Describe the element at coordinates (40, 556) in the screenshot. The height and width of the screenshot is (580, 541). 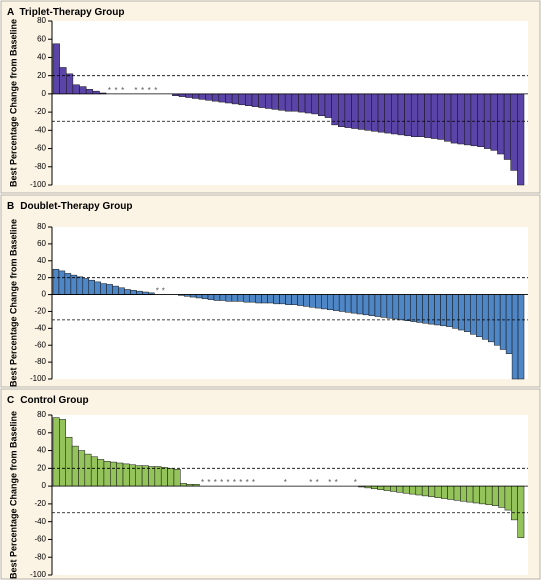
I see `y-tick-label: -80` at that location.